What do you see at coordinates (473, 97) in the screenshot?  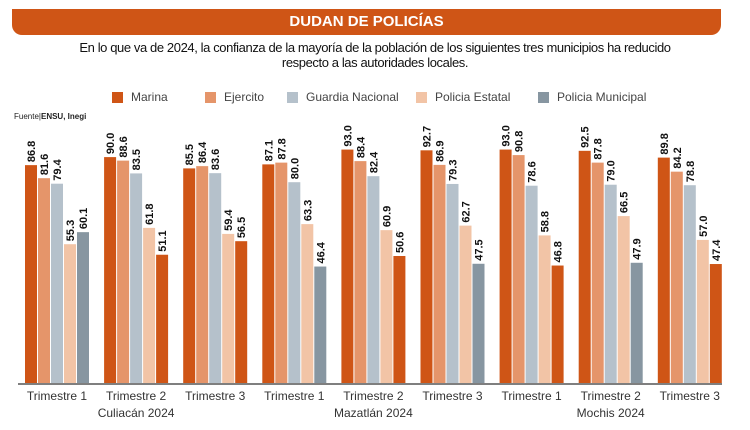 I see `legend-label: Policia Estatal` at bounding box center [473, 97].